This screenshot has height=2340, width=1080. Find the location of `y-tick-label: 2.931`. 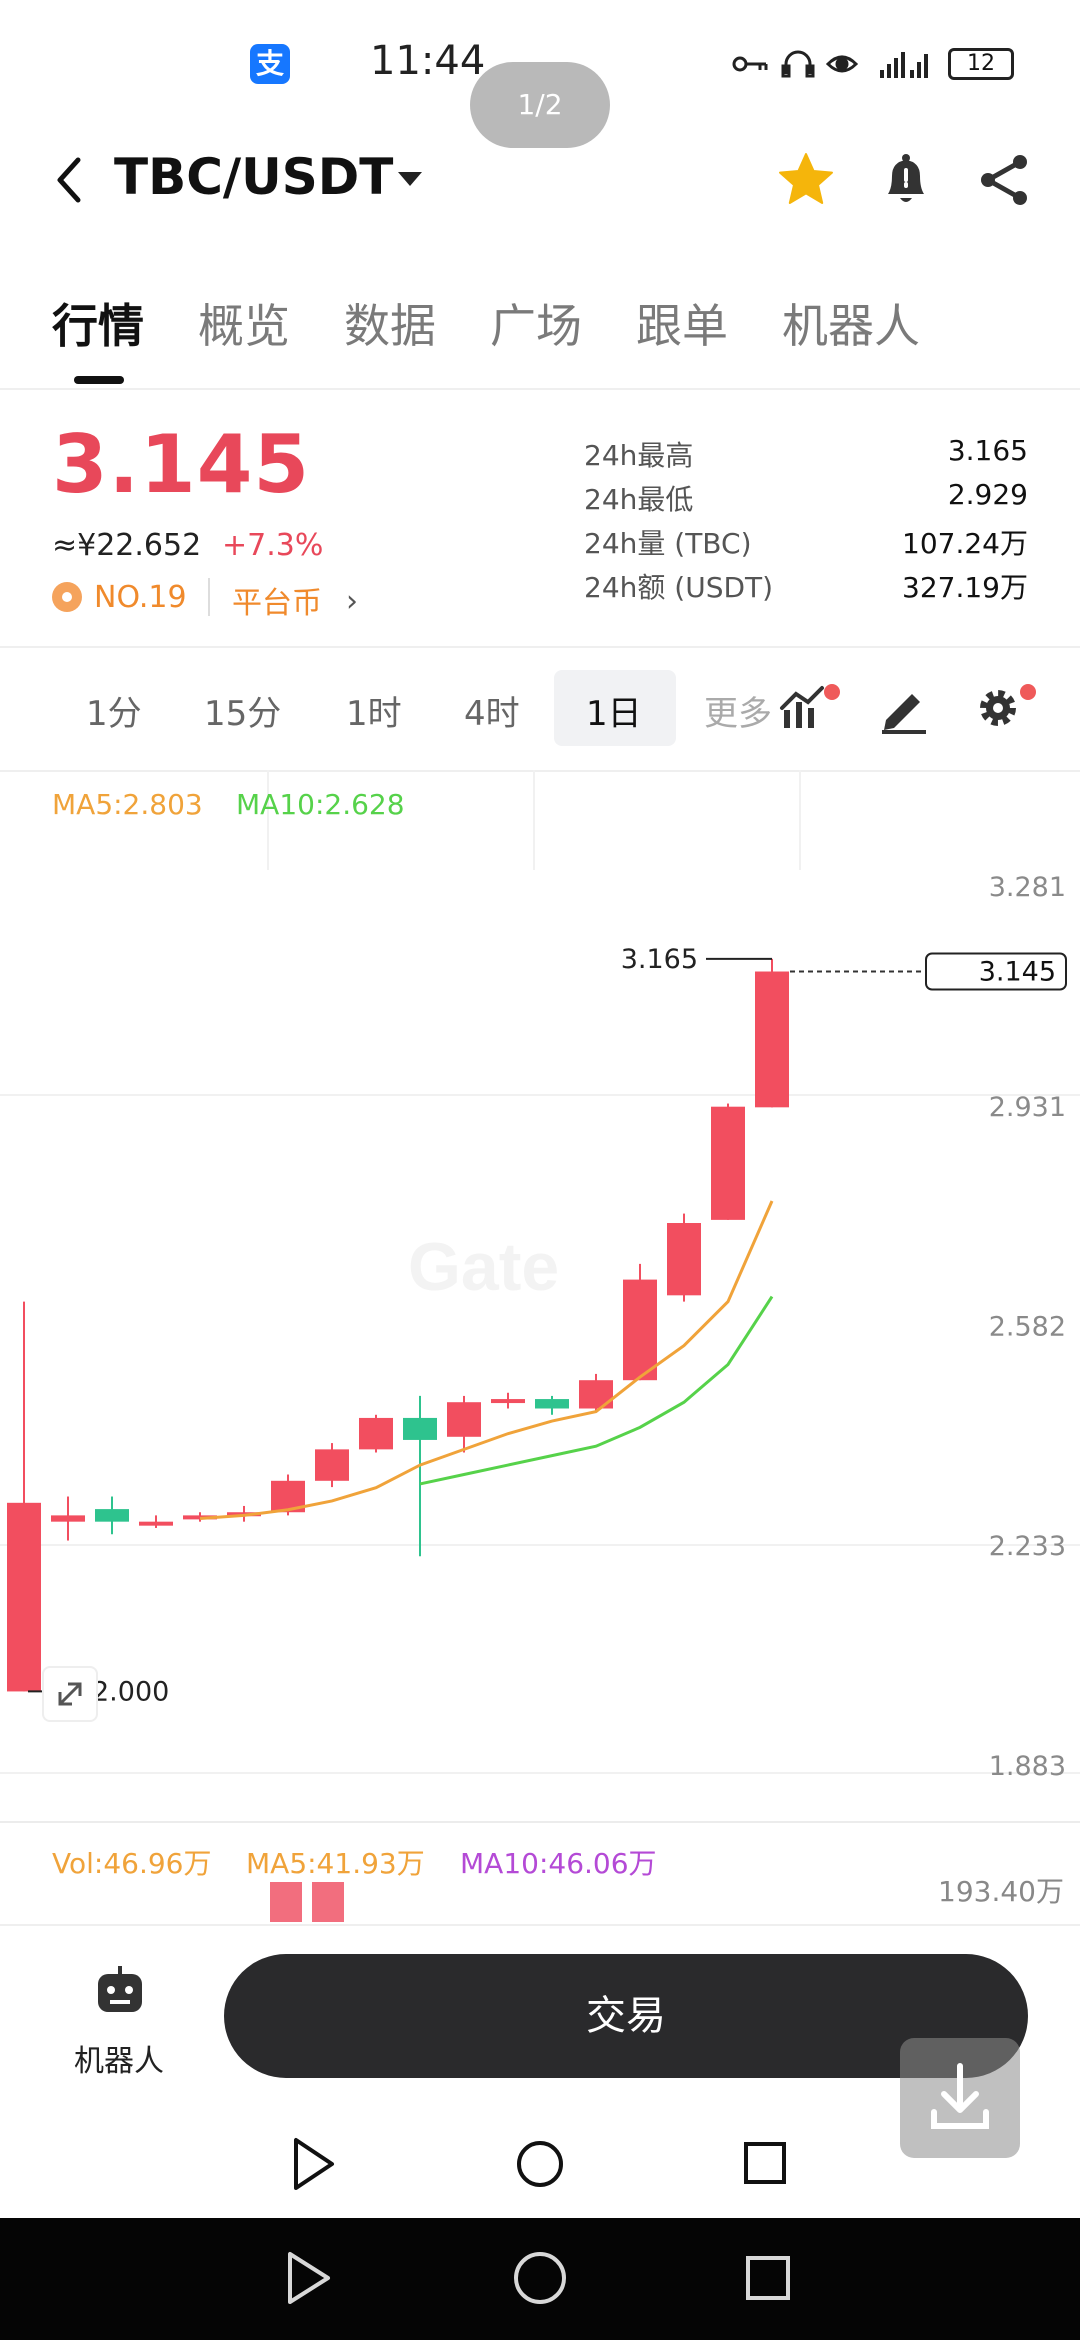

y-tick-label: 2.931 is located at coordinates (1027, 1107).